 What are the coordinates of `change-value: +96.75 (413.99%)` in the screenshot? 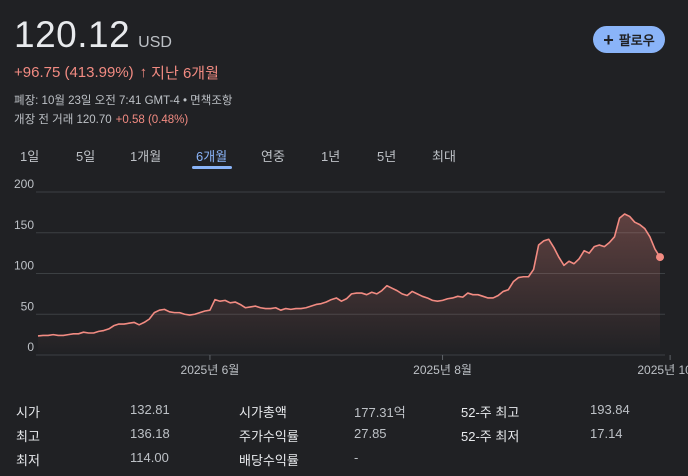 It's located at (74, 72).